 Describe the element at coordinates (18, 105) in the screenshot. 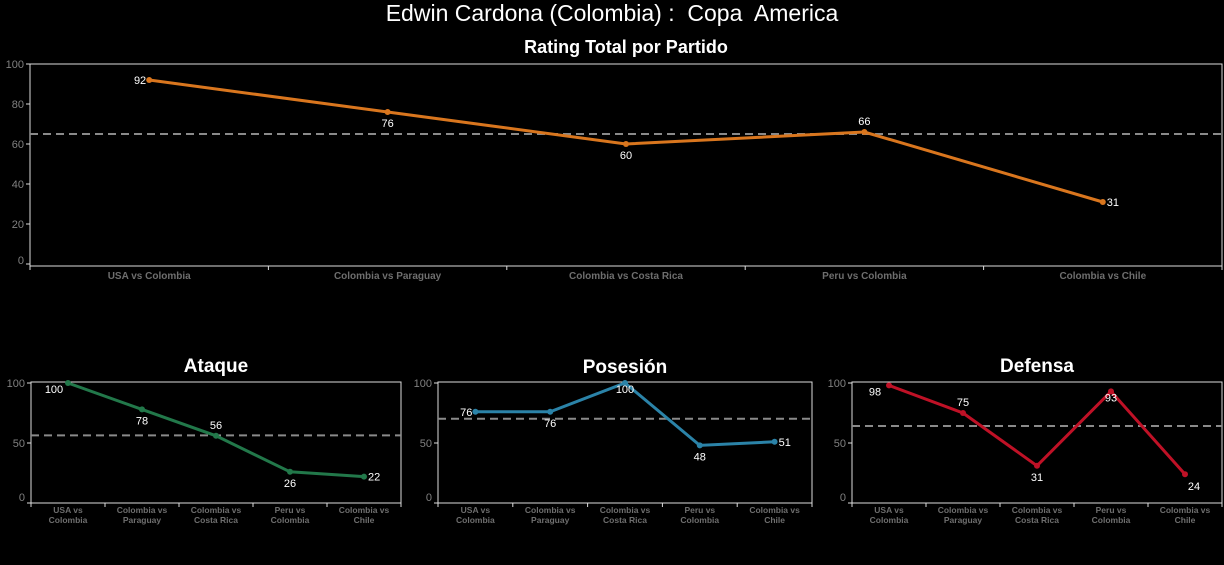

I see `y-tick-label: 80` at that location.